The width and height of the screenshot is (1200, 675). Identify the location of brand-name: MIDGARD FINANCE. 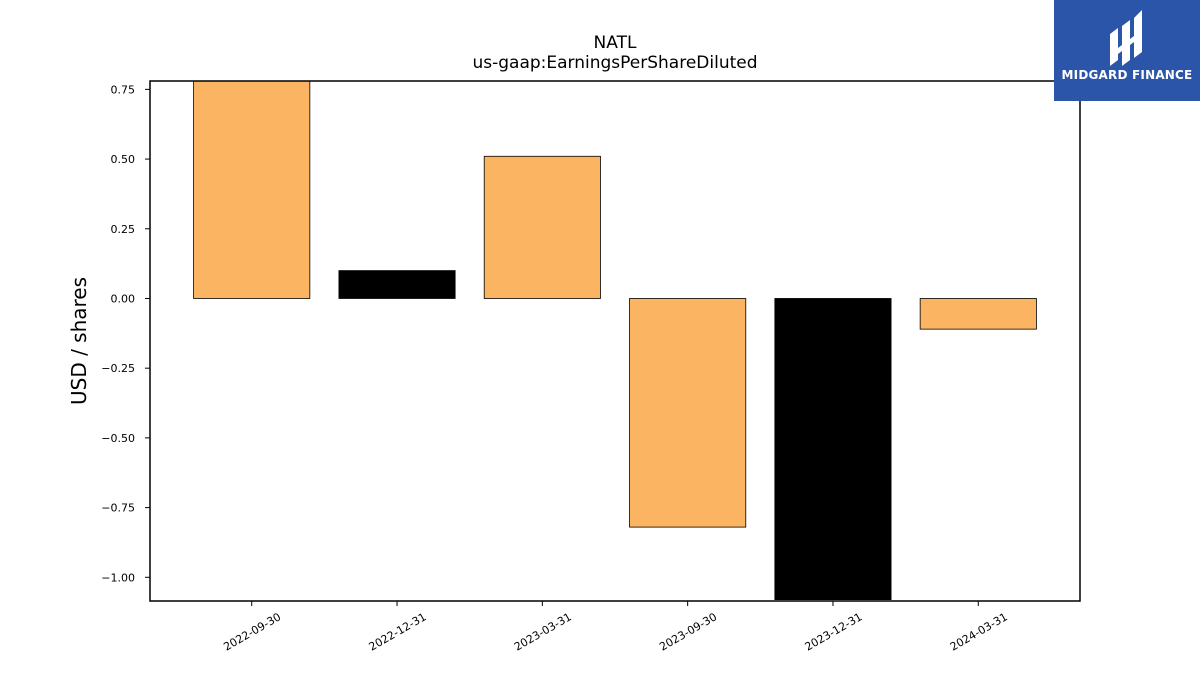
(1127, 75).